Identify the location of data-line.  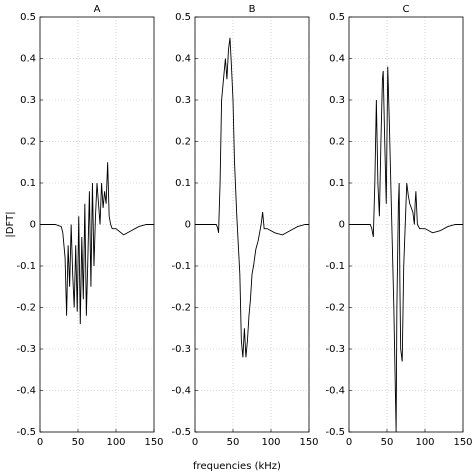
(97, 243).